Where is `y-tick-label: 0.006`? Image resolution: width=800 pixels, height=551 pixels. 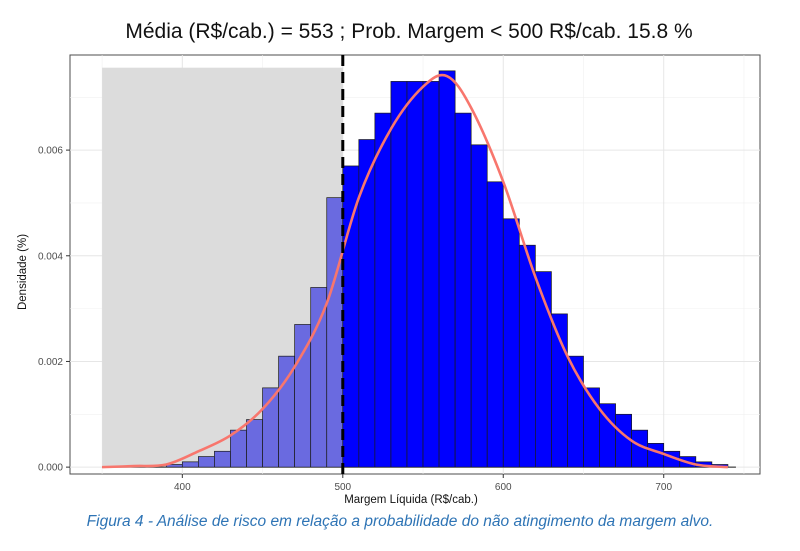 y-tick-label: 0.006 is located at coordinates (50, 151).